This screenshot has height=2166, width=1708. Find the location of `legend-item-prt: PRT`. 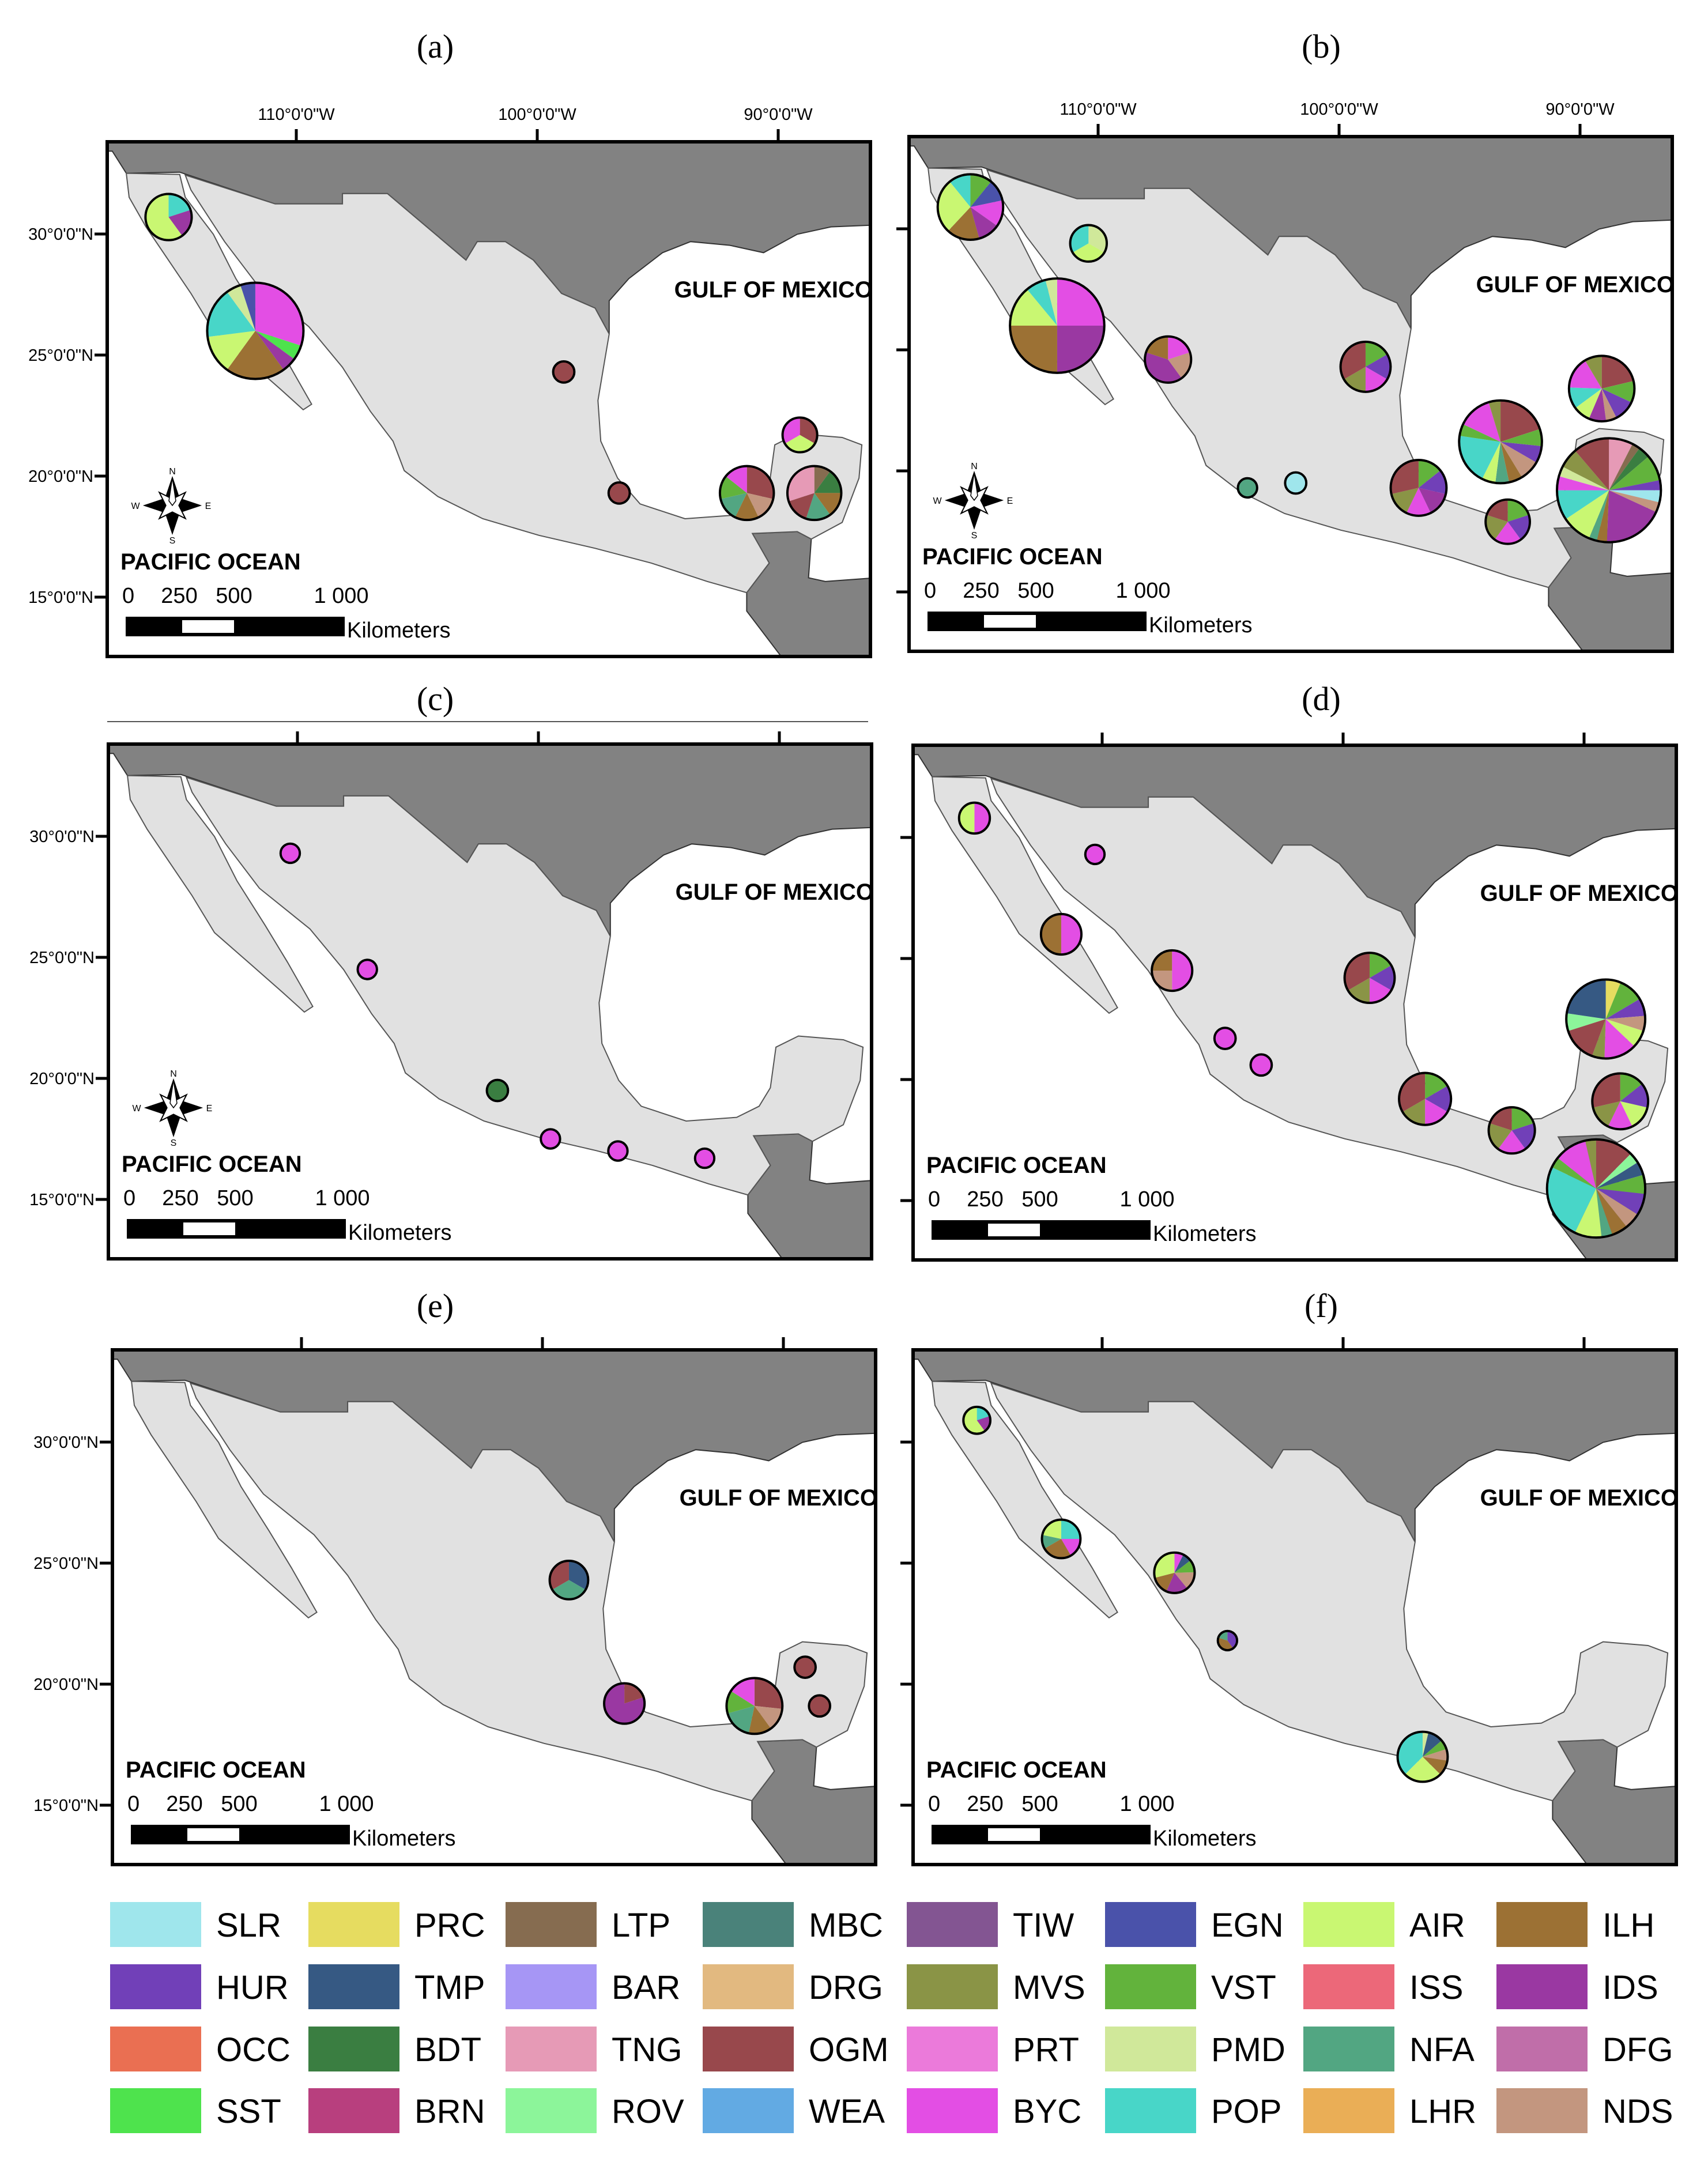

legend-item-prt: PRT is located at coordinates (993, 2049).